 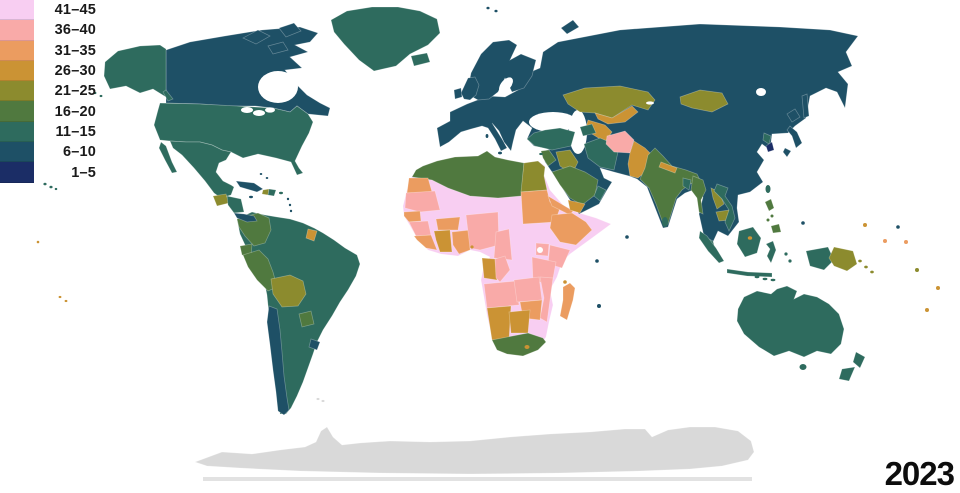 What do you see at coordinates (770, 147) in the screenshot?
I see `country-south-korea` at bounding box center [770, 147].